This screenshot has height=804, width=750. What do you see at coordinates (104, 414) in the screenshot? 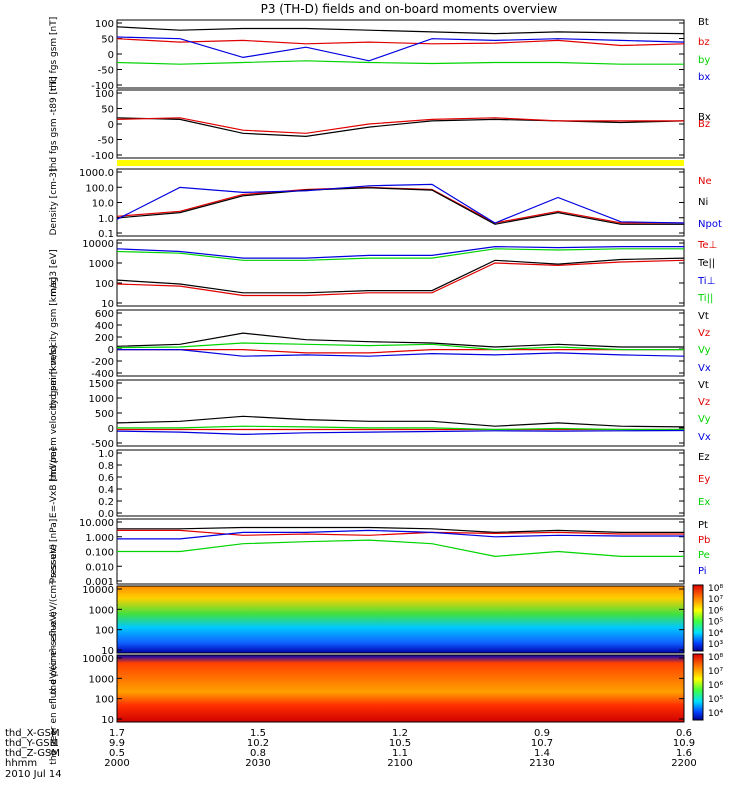
I see `y-tick-label: 500` at bounding box center [104, 414].